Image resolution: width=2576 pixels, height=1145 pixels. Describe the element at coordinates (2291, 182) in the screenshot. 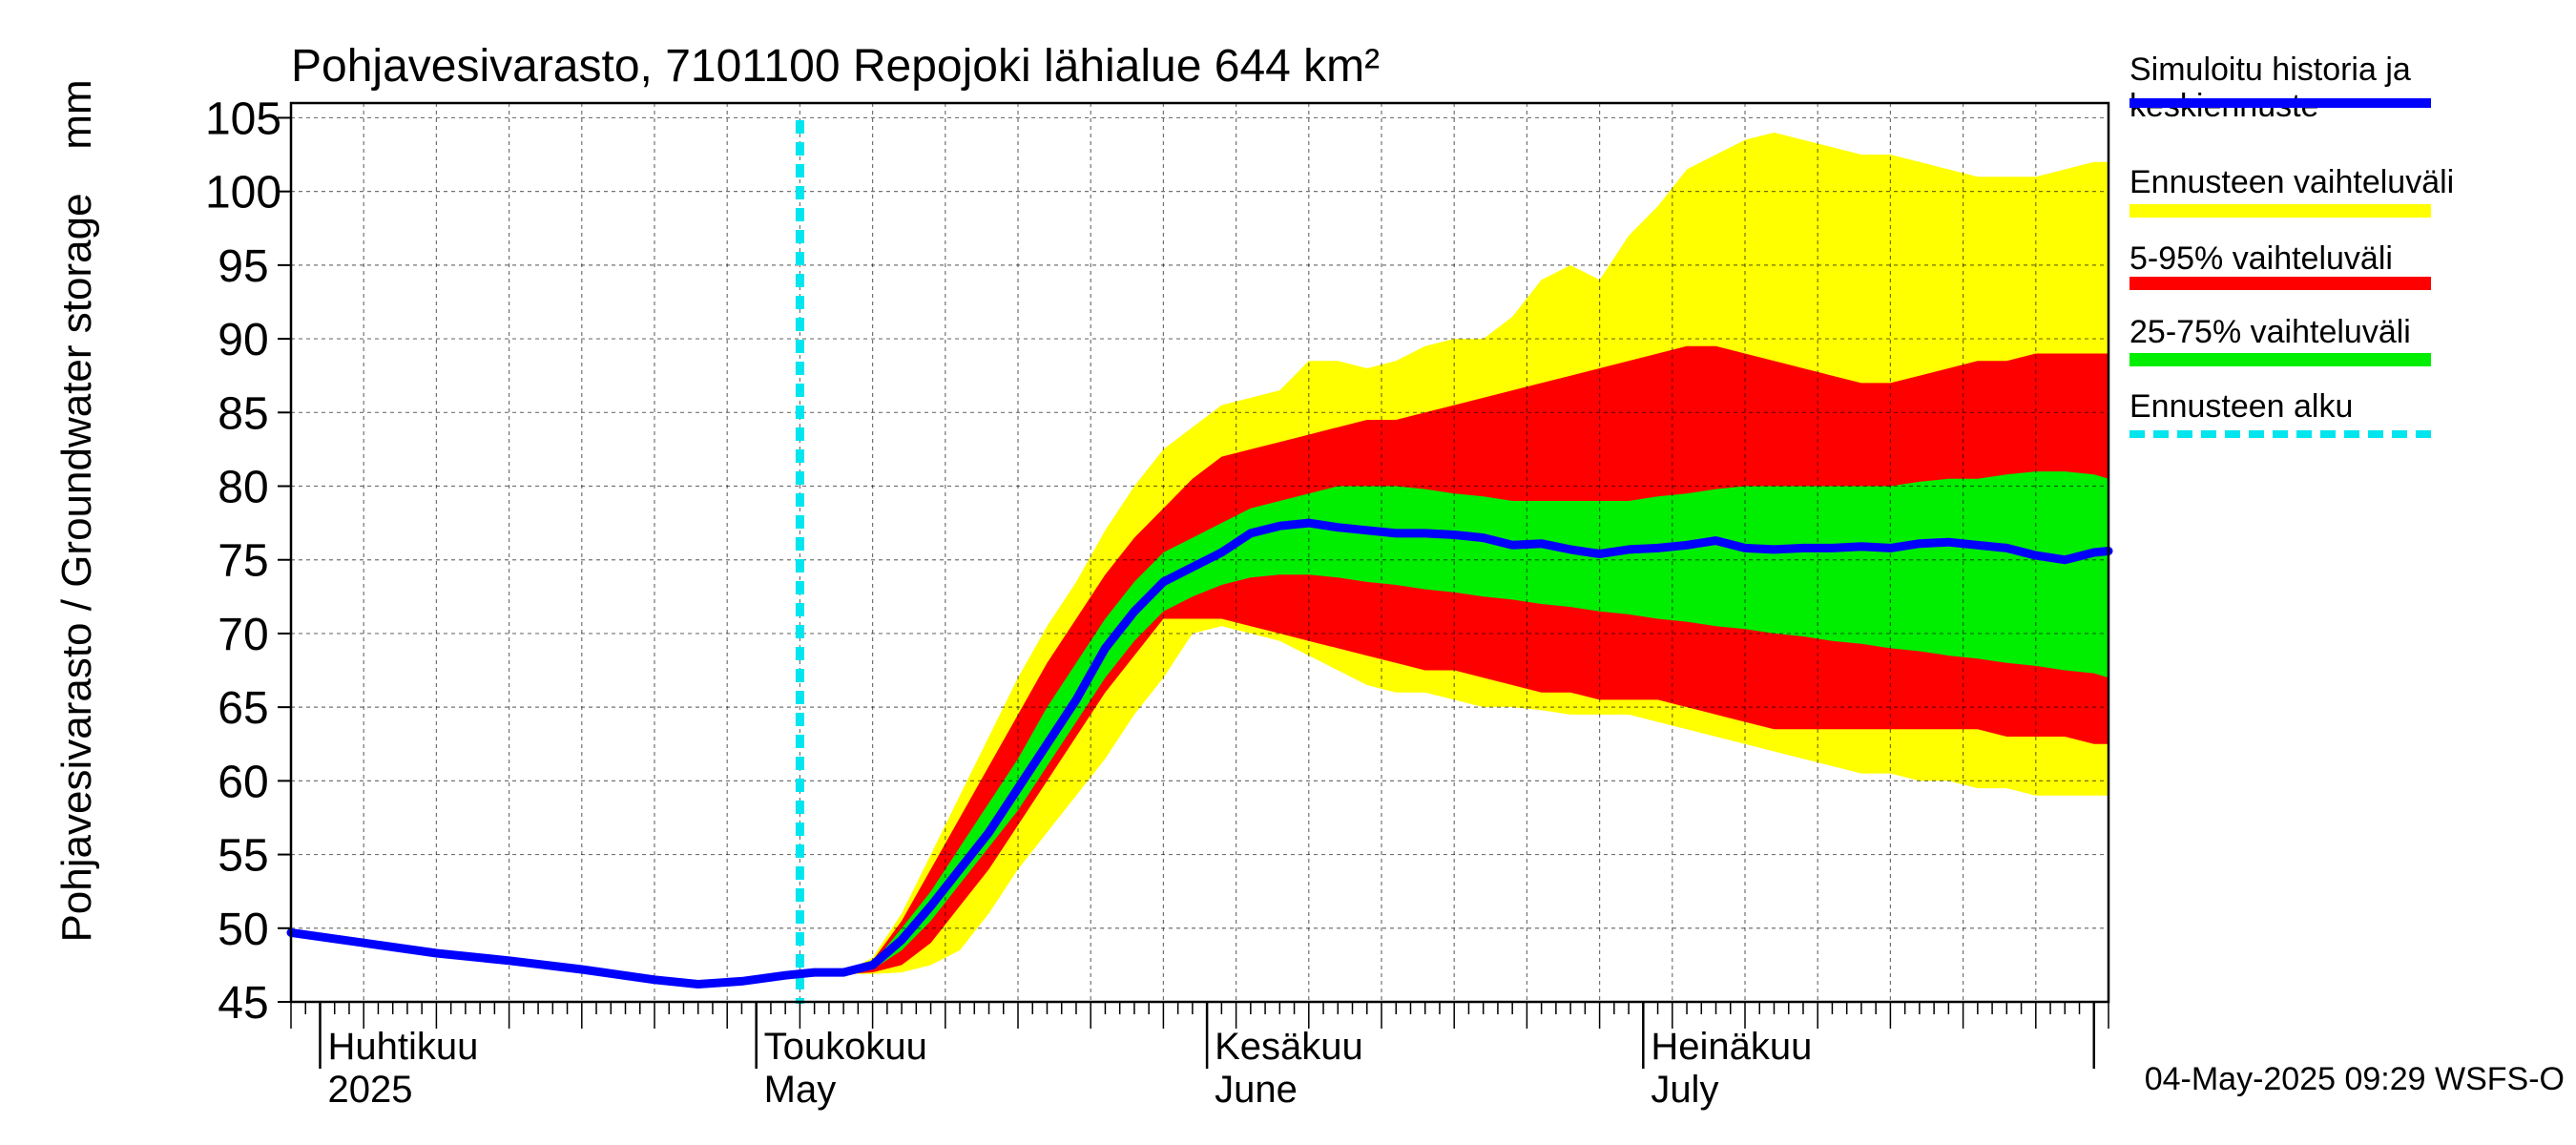

I see `legend-label: Ennusteen vaihteluväli` at that location.